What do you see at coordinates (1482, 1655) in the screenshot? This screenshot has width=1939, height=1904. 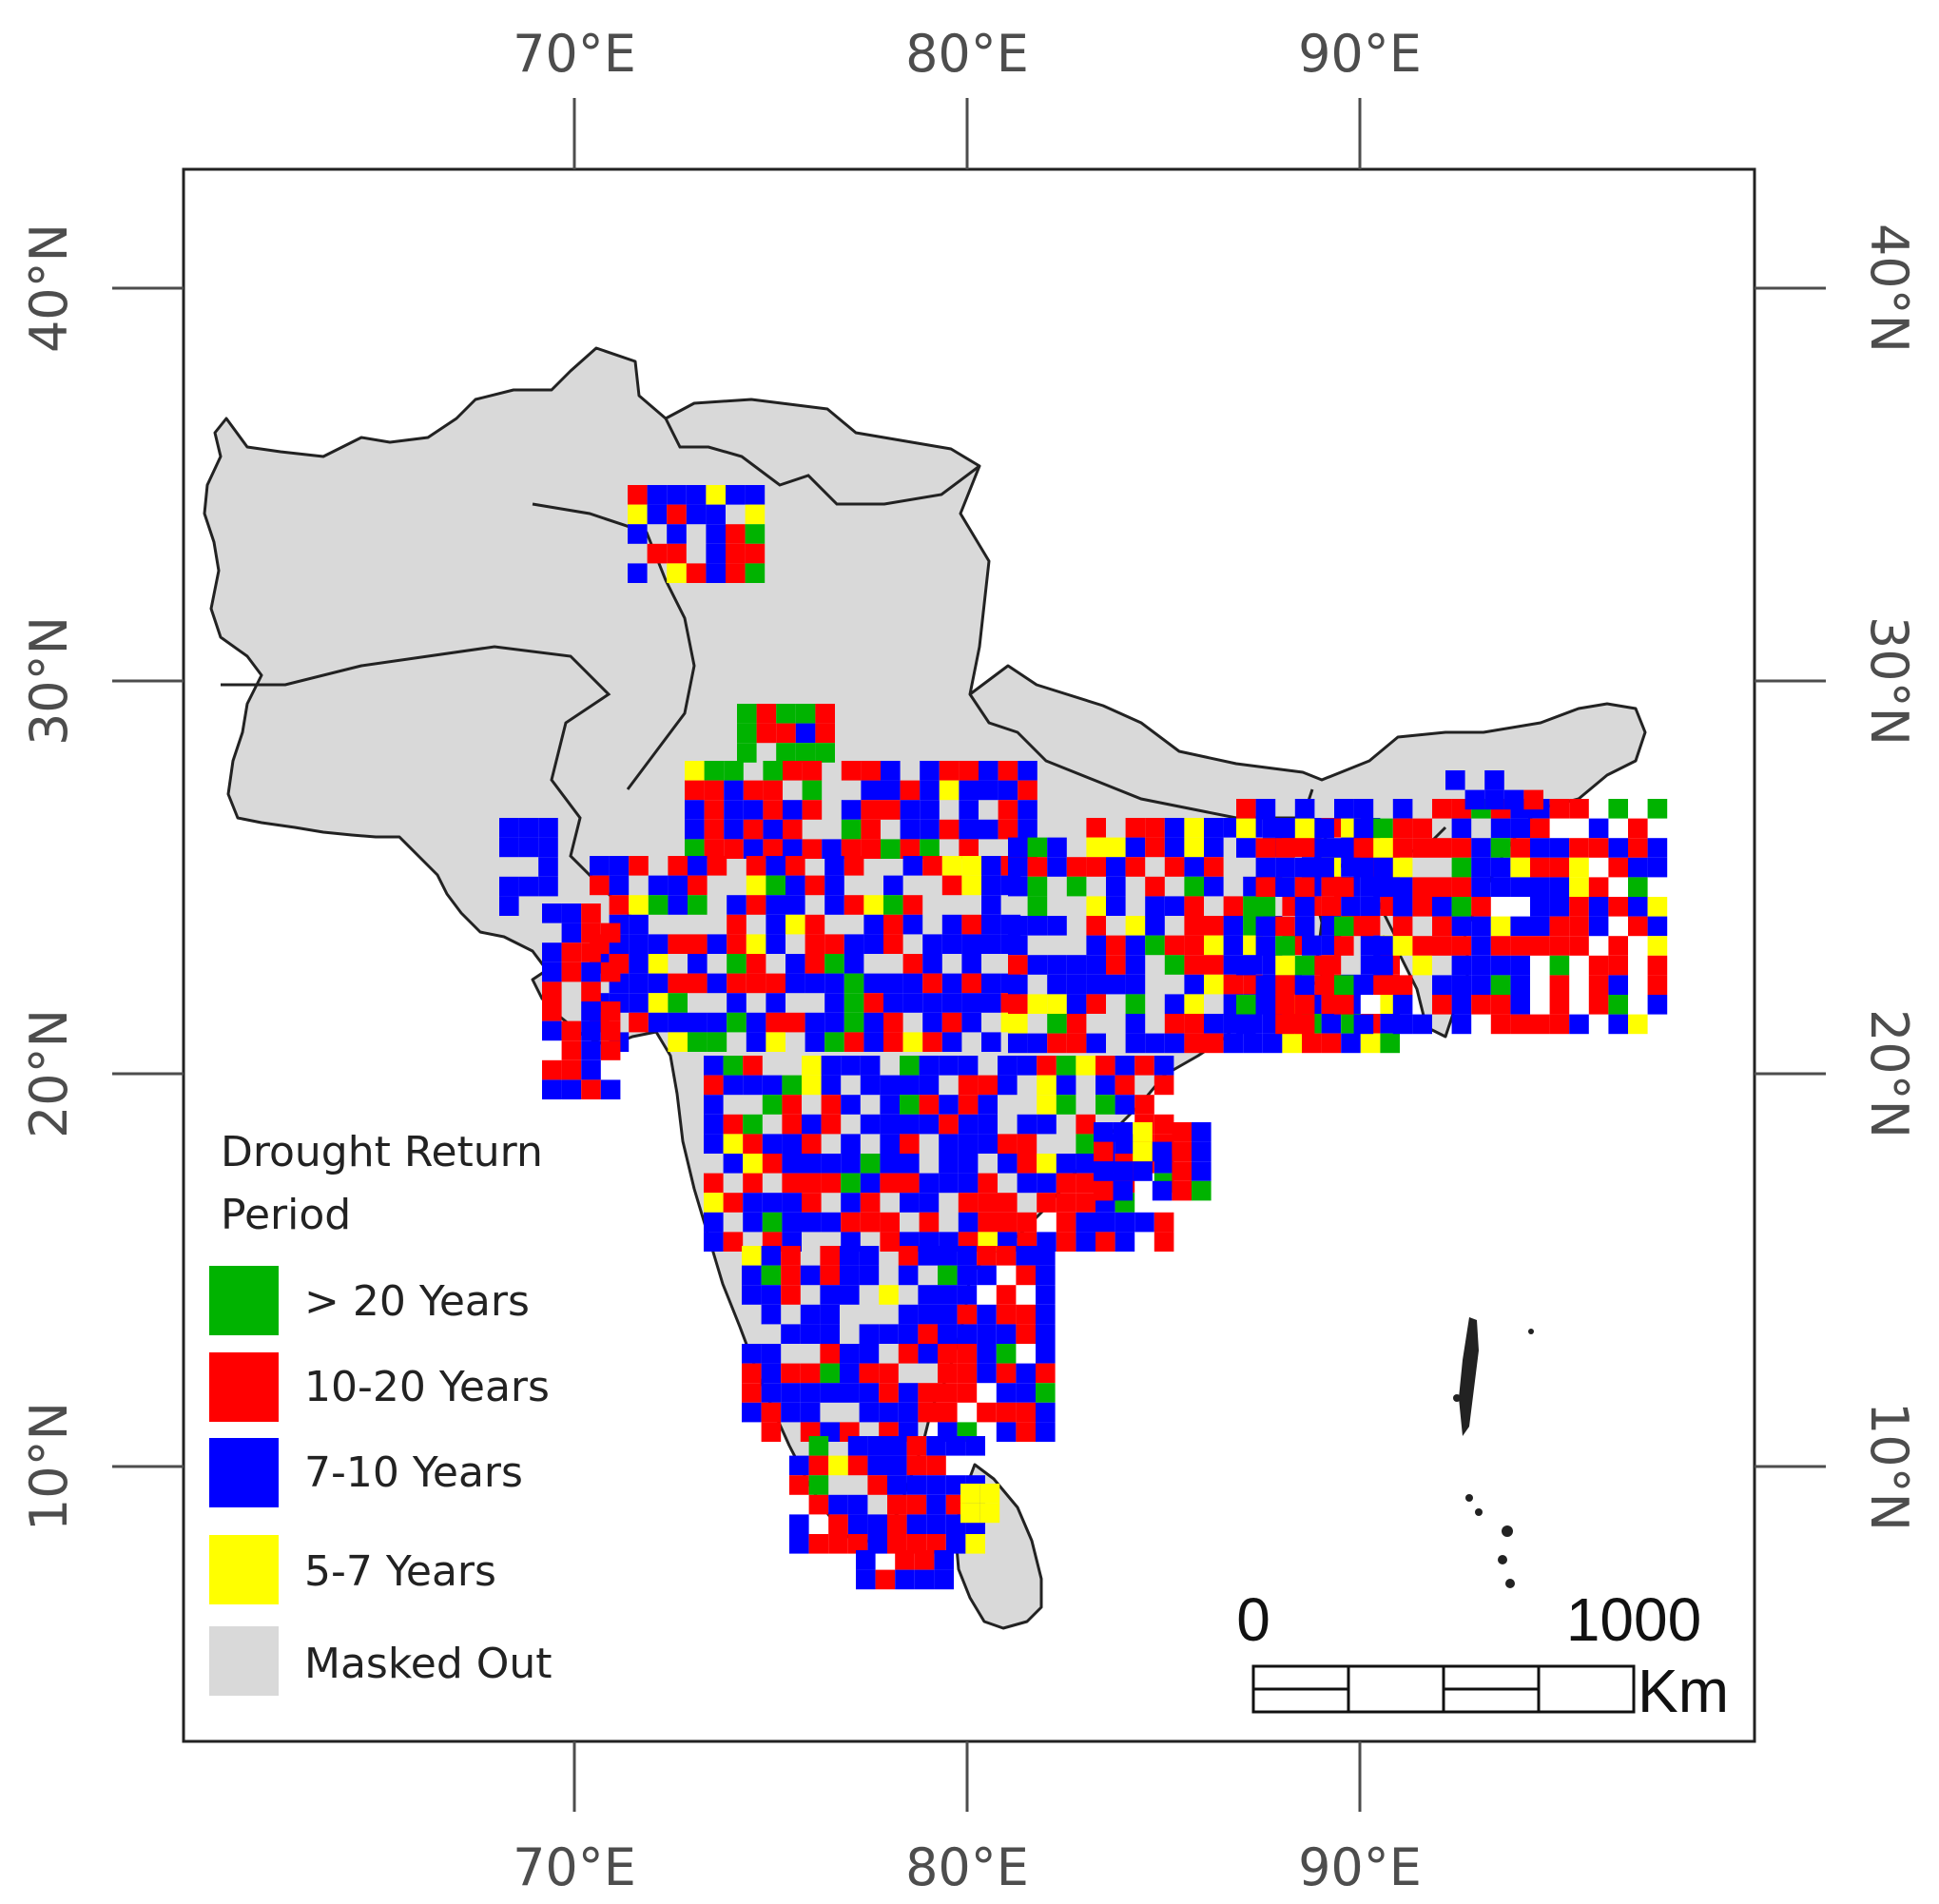 I see `scale-bar: 0 1000 Km` at bounding box center [1482, 1655].